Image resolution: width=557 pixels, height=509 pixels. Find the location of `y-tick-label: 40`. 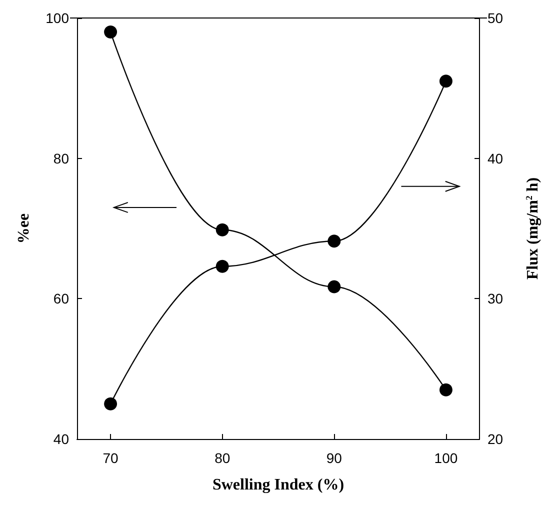

y-tick-label: 40 is located at coordinates (61, 439).